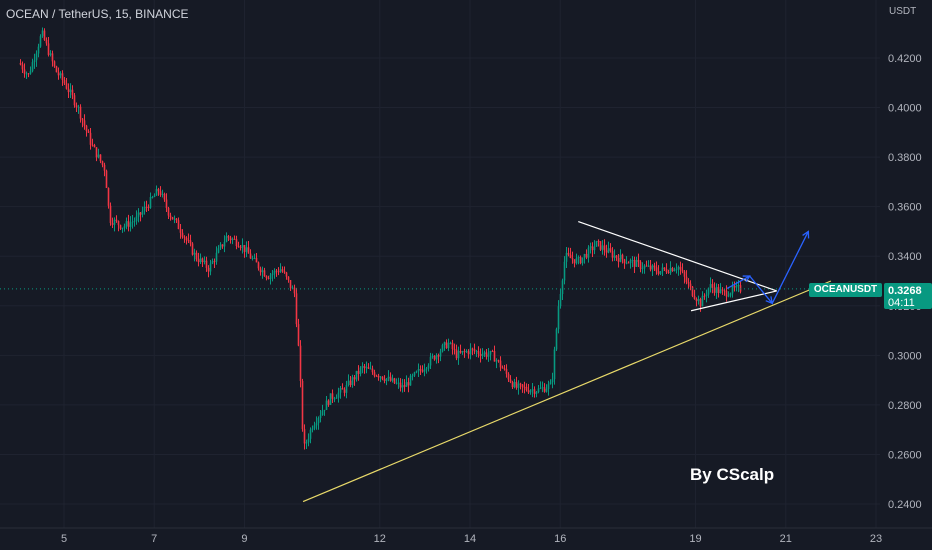  Describe the element at coordinates (905, 291) in the screenshot. I see `last-price-value: 0.3268` at that location.